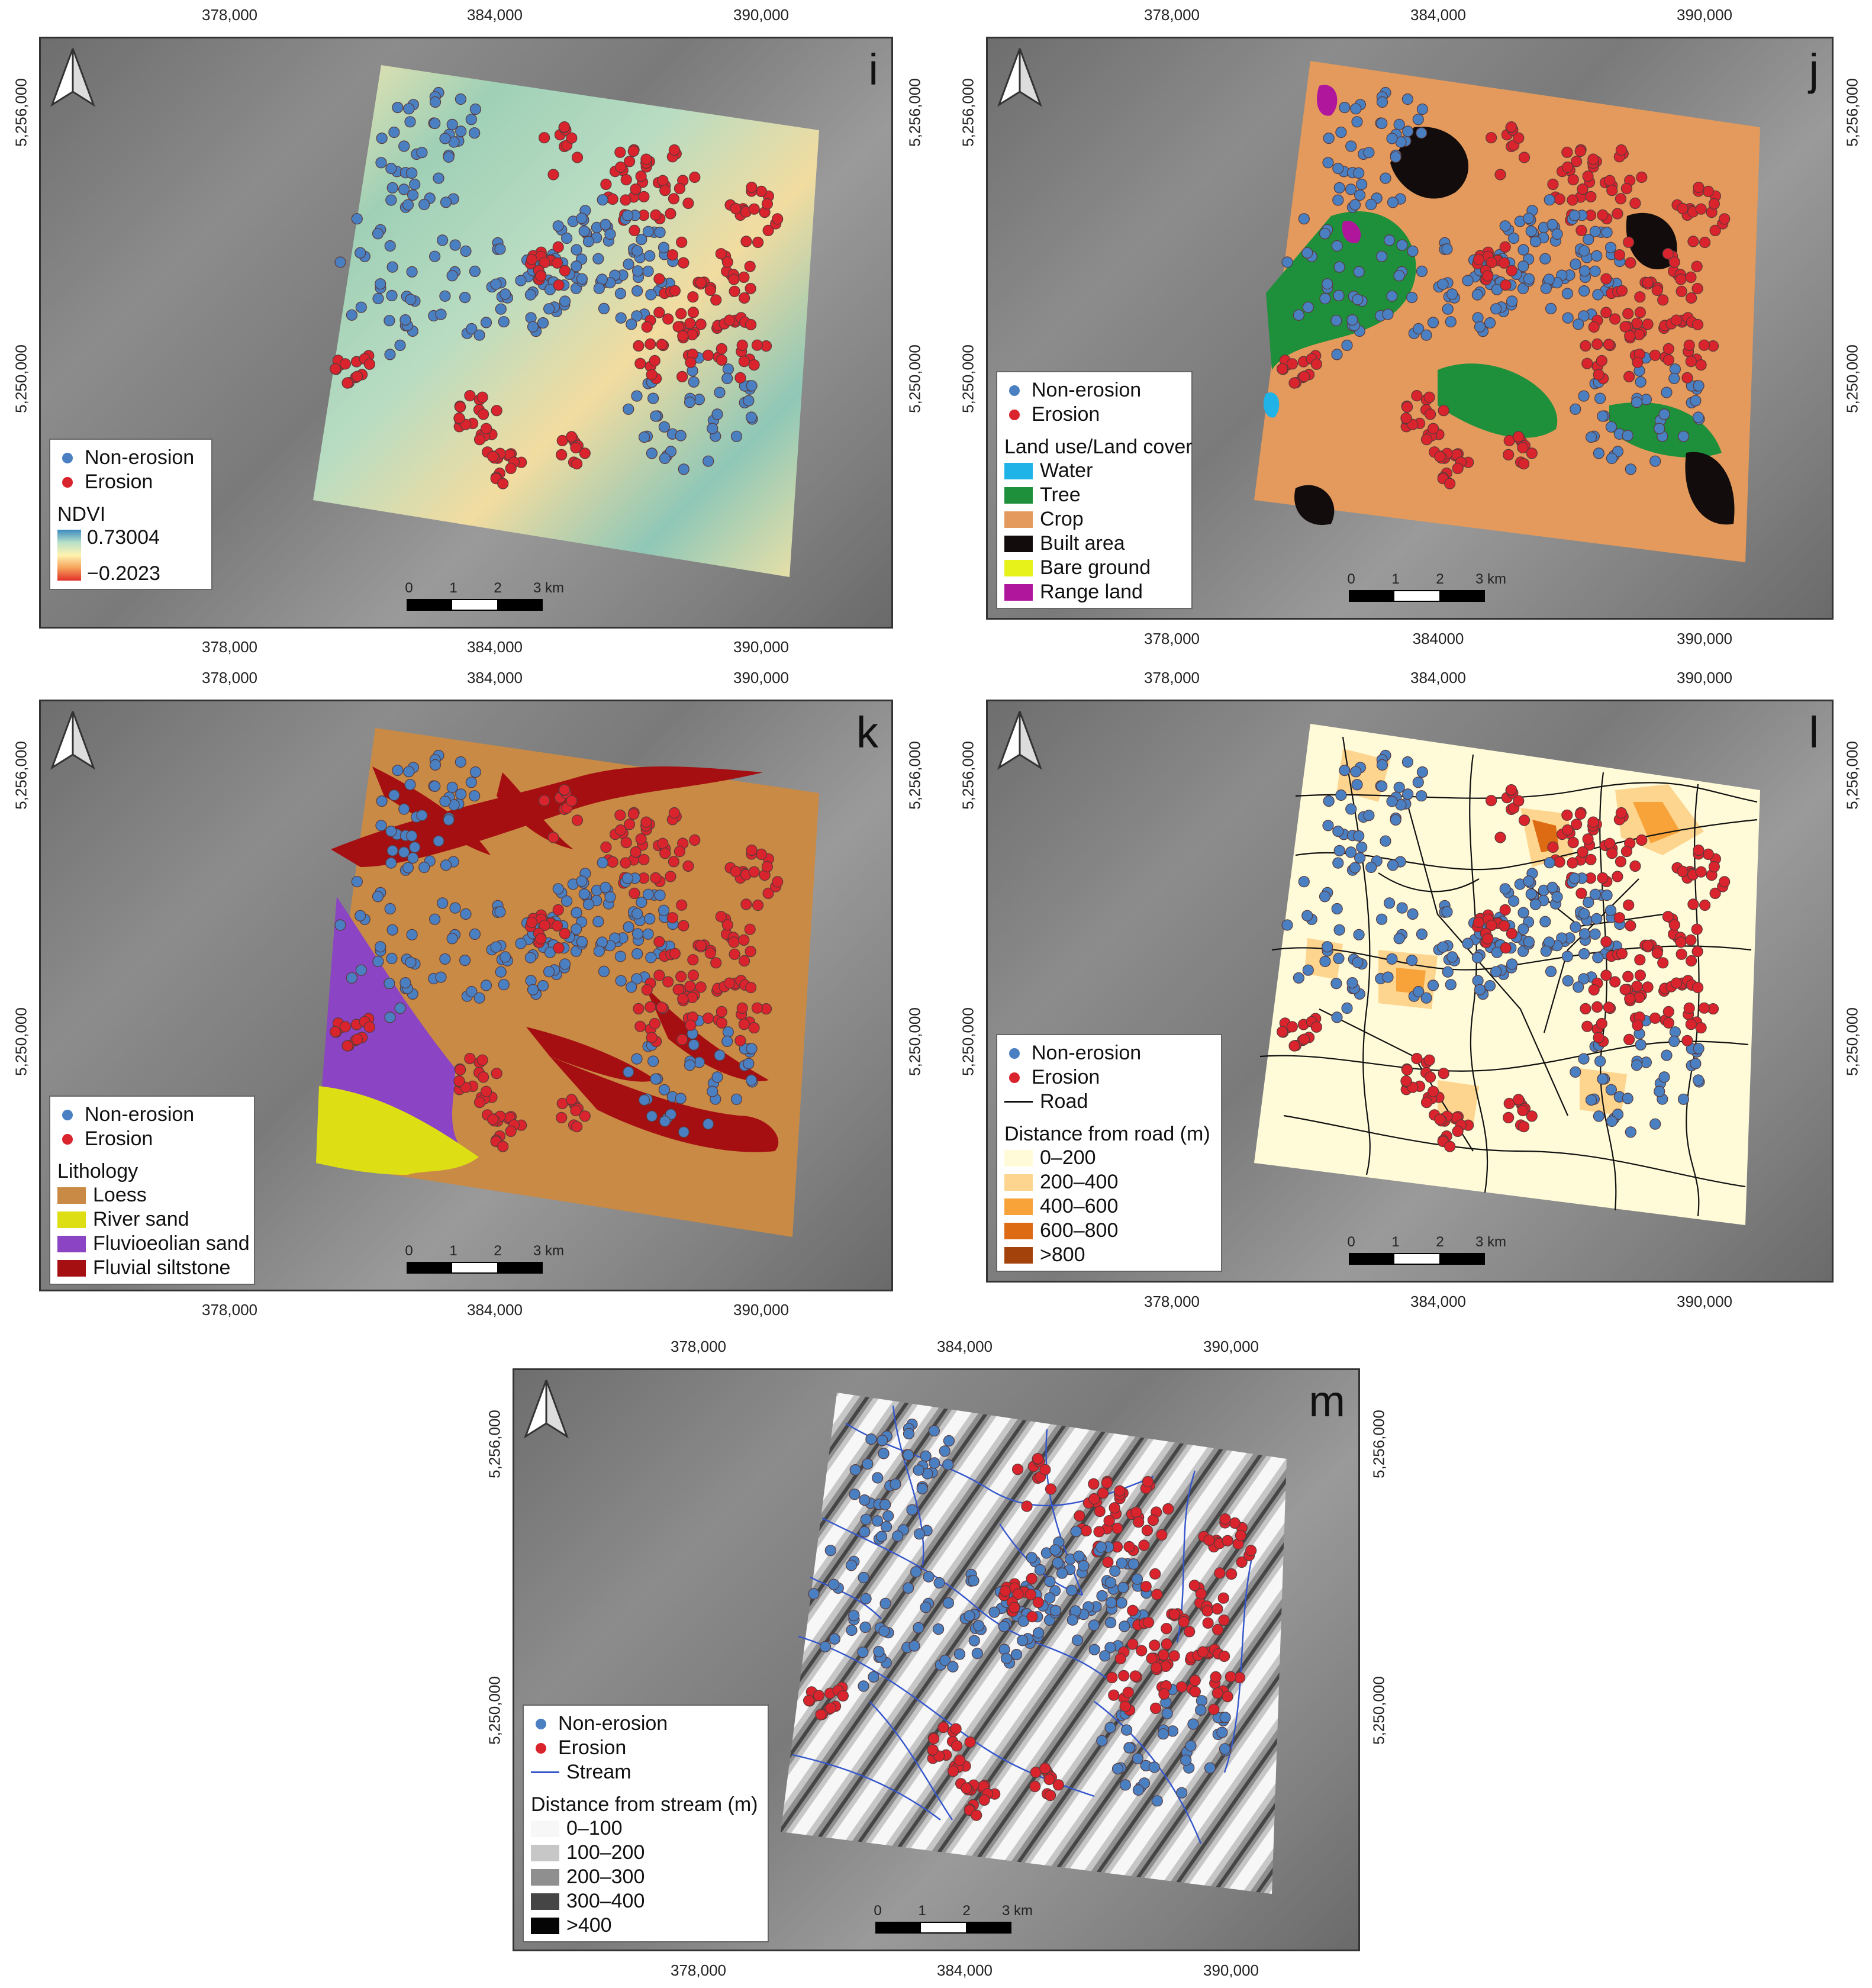 This screenshot has height=1988, width=1872. Describe the element at coordinates (867, 732) in the screenshot. I see `panel-letter: k` at that location.